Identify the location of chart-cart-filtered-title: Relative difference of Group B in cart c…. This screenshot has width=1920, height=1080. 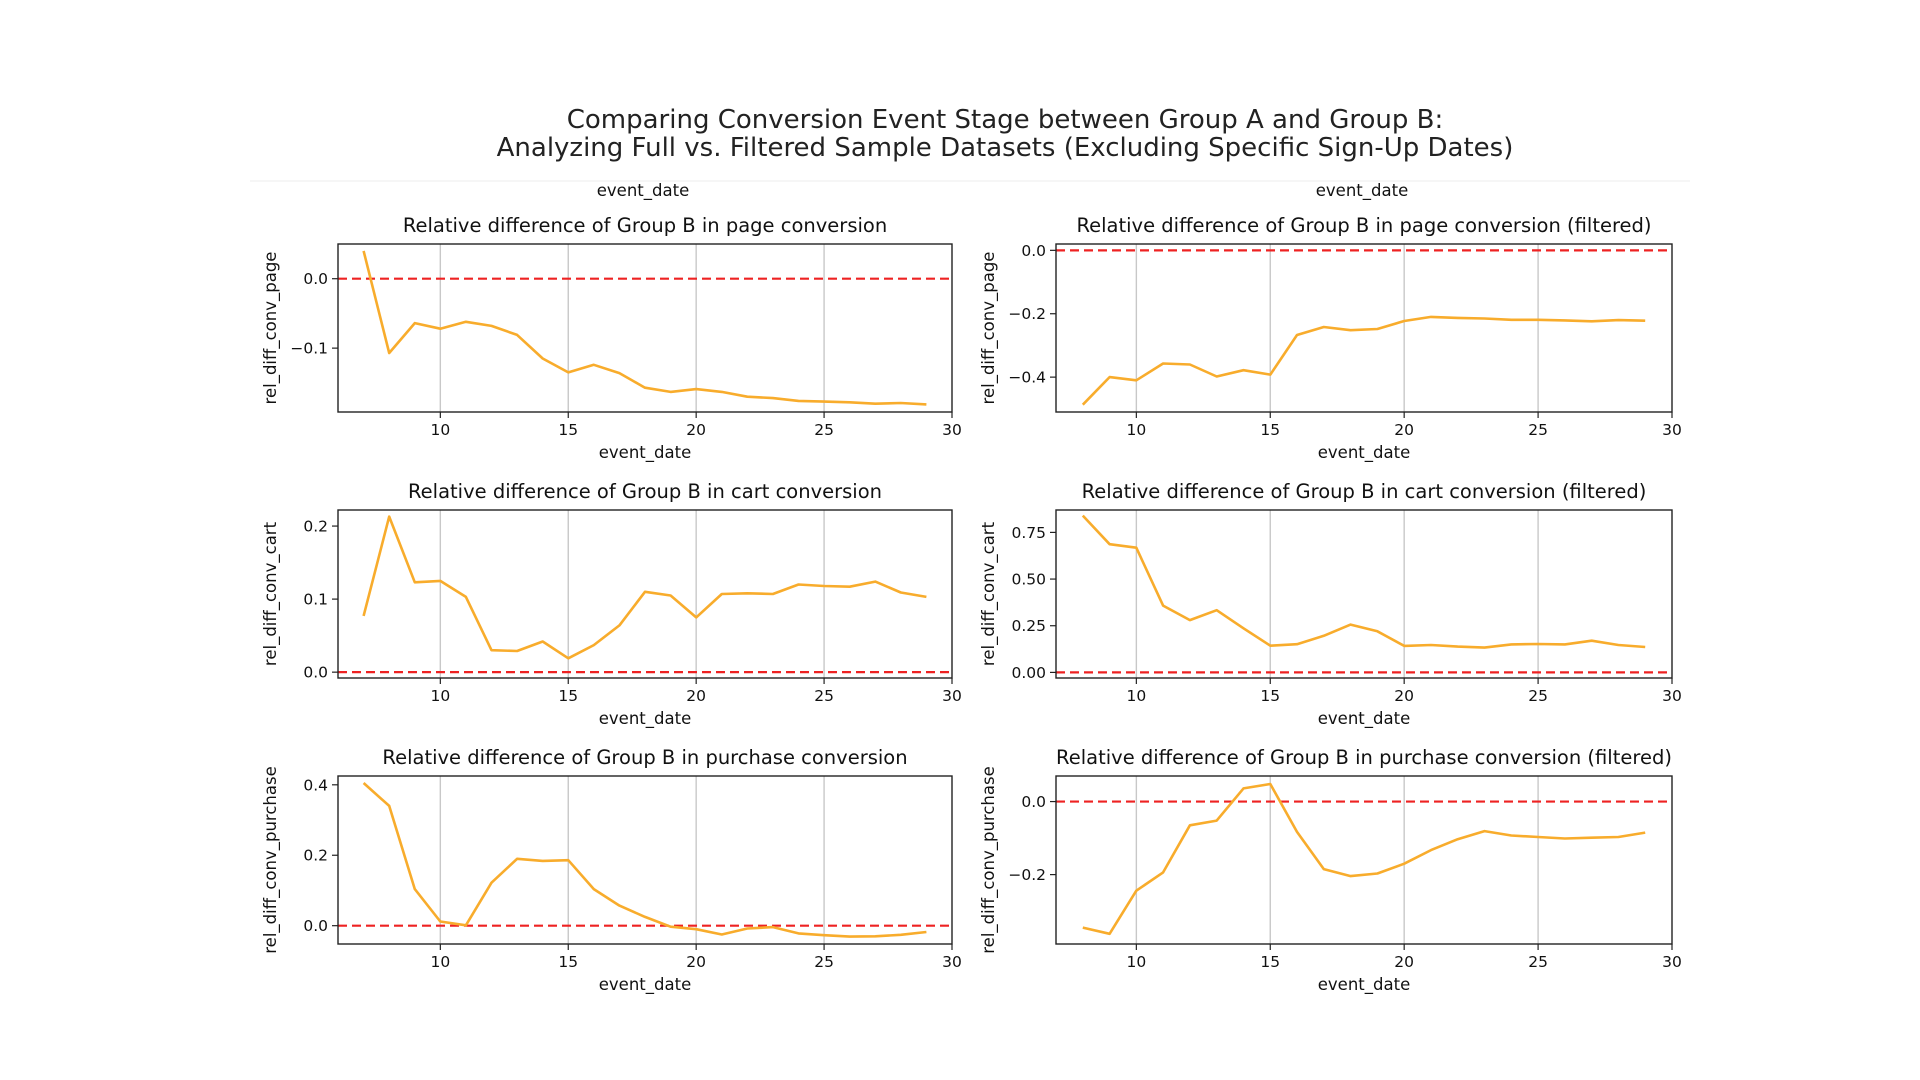
(1364, 491).